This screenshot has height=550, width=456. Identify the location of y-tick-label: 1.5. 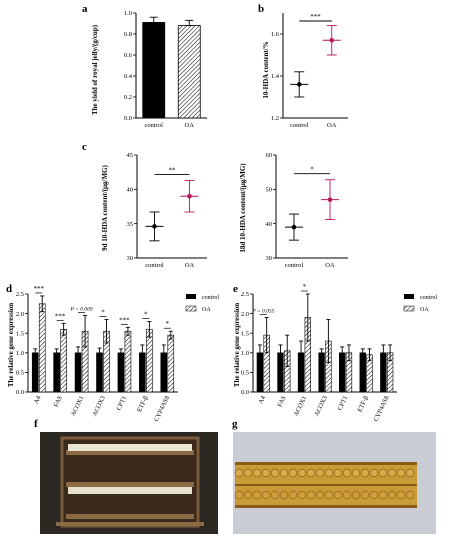
(20, 333).